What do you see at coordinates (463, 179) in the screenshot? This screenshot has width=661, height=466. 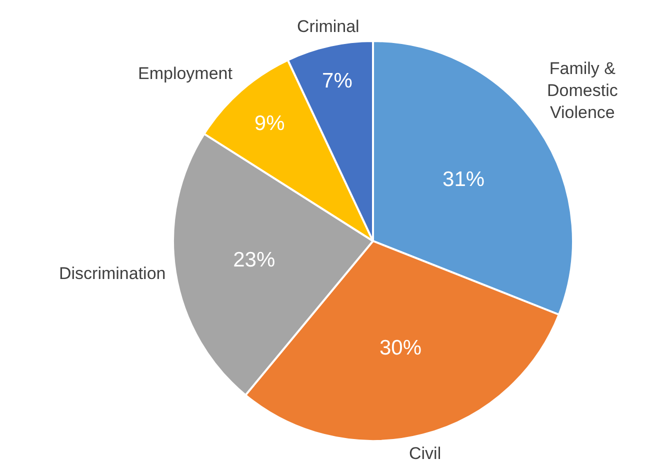 I see `data-label: 31%` at bounding box center [463, 179].